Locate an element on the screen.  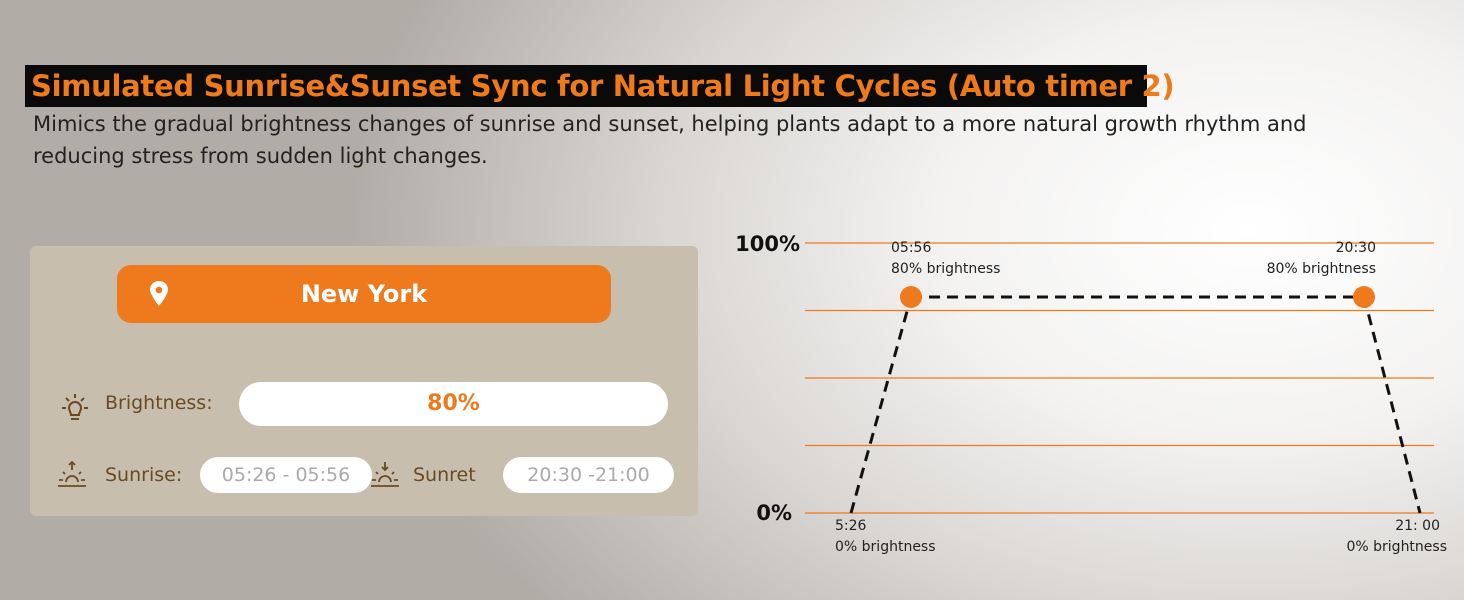
location-button: New York is located at coordinates (364, 294).